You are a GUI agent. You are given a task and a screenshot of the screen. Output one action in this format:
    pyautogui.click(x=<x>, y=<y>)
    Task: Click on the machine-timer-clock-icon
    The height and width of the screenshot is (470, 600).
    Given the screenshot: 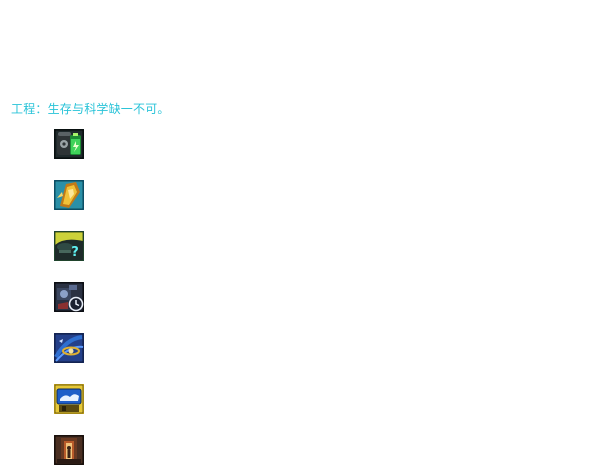 What is the action you would take?
    pyautogui.click(x=69, y=297)
    